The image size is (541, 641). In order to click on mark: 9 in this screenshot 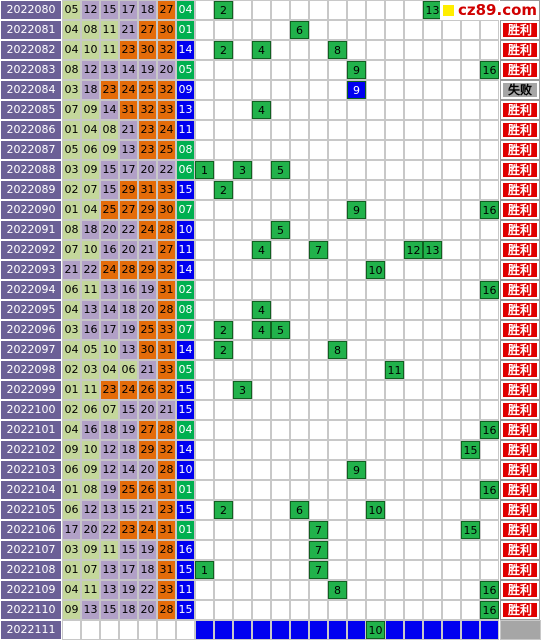, I will do `click(356, 90)`.